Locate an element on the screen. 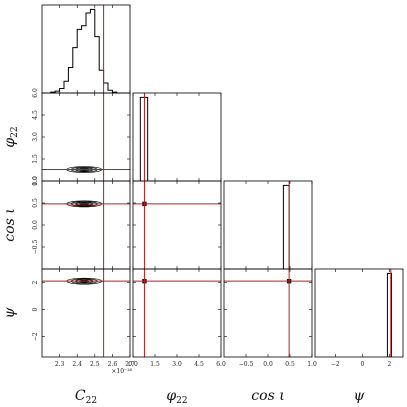 Image resolution: width=407 pixels, height=407 pixels. histogram-psi is located at coordinates (389, 314).